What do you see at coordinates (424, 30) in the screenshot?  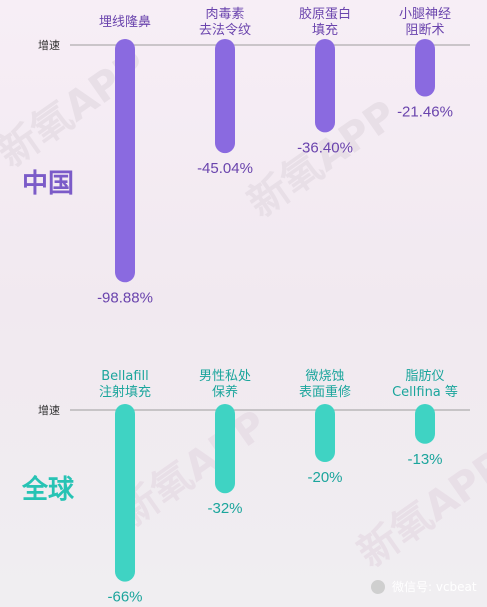 I see `category-label: 阻断术` at bounding box center [424, 30].